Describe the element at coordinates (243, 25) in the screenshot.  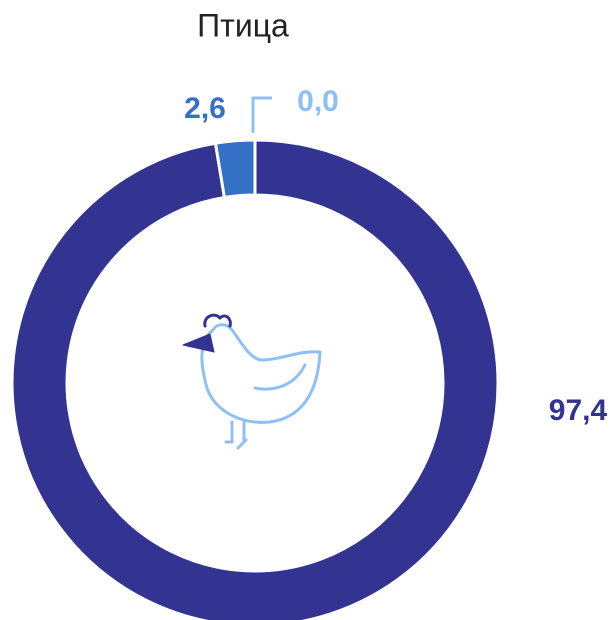
I see `chart-title: Птица` at that location.